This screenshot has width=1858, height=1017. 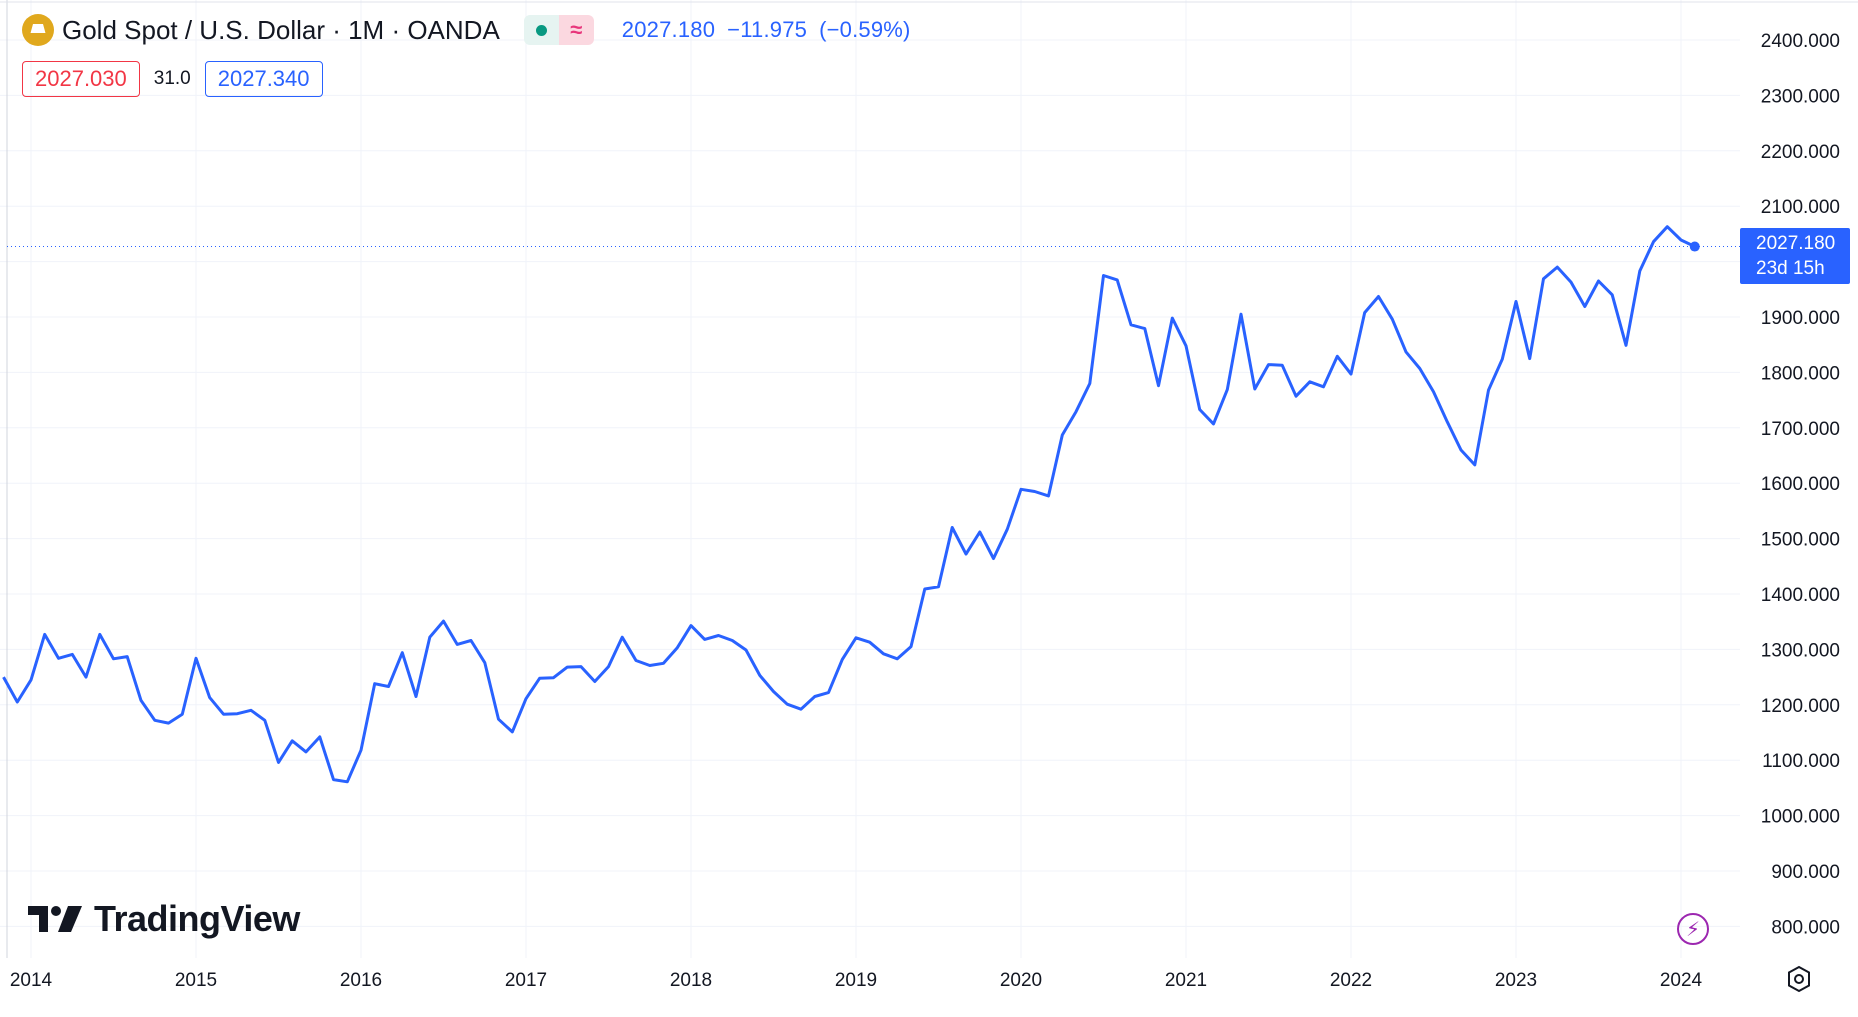 What do you see at coordinates (1790, 268) in the screenshot?
I see `bar-countdown: 23d 15h` at bounding box center [1790, 268].